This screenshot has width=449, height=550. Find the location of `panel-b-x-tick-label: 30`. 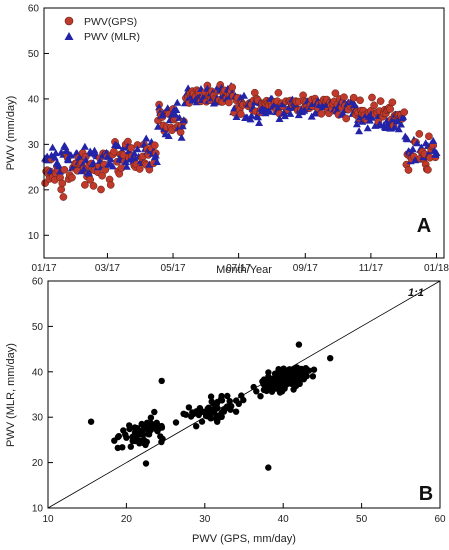

panel-b-x-tick-label: 30 is located at coordinates (205, 519).